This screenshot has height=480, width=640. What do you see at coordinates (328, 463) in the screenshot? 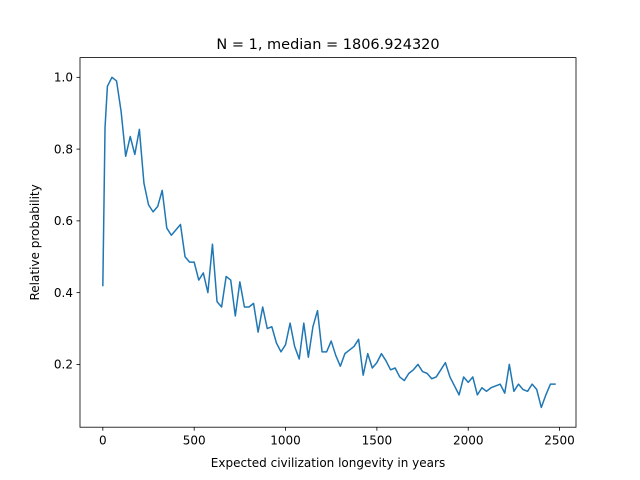
I see `x-axis-label: Expected civilization longevity in years` at bounding box center [328, 463].